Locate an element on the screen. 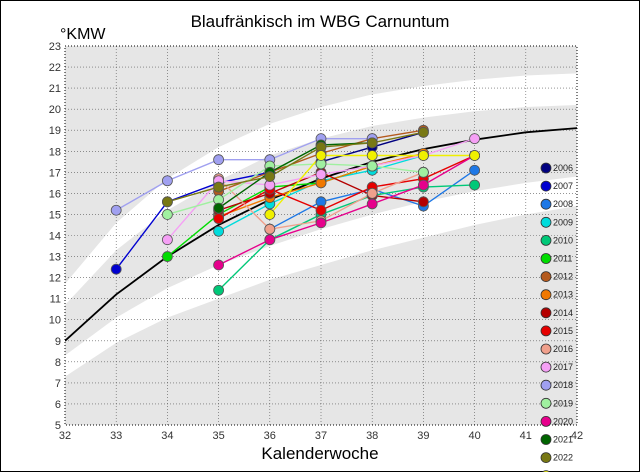 The height and width of the screenshot is (472, 640). legend-label-2016: 2016 is located at coordinates (563, 349).